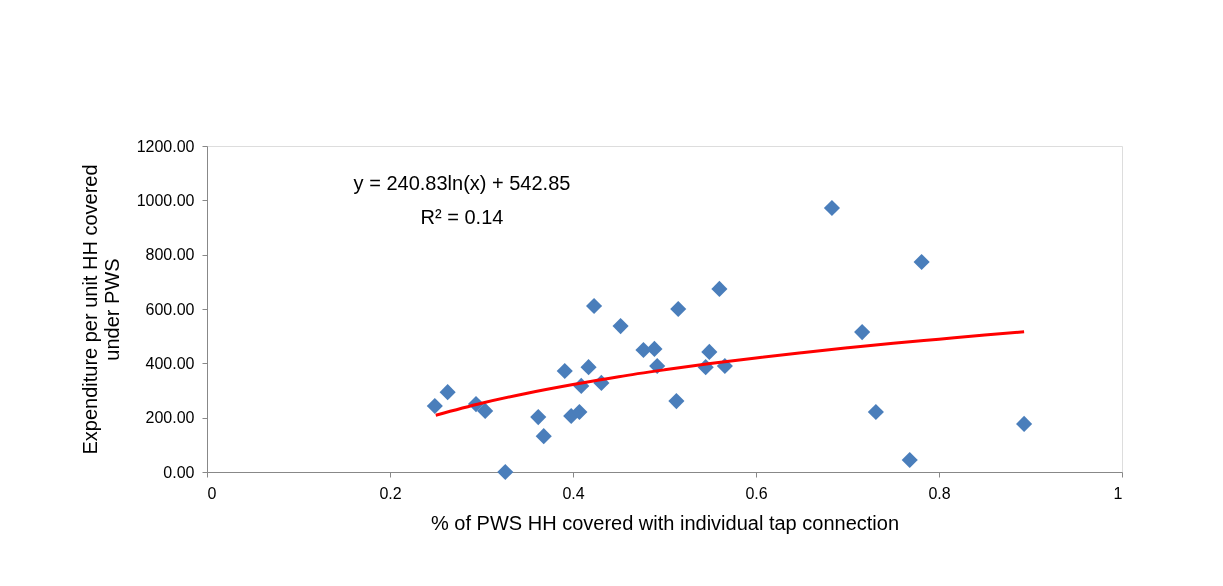 Image resolution: width=1223 pixels, height=586 pixels. What do you see at coordinates (170, 255) in the screenshot?
I see `y-tick-label: 800.00` at bounding box center [170, 255].